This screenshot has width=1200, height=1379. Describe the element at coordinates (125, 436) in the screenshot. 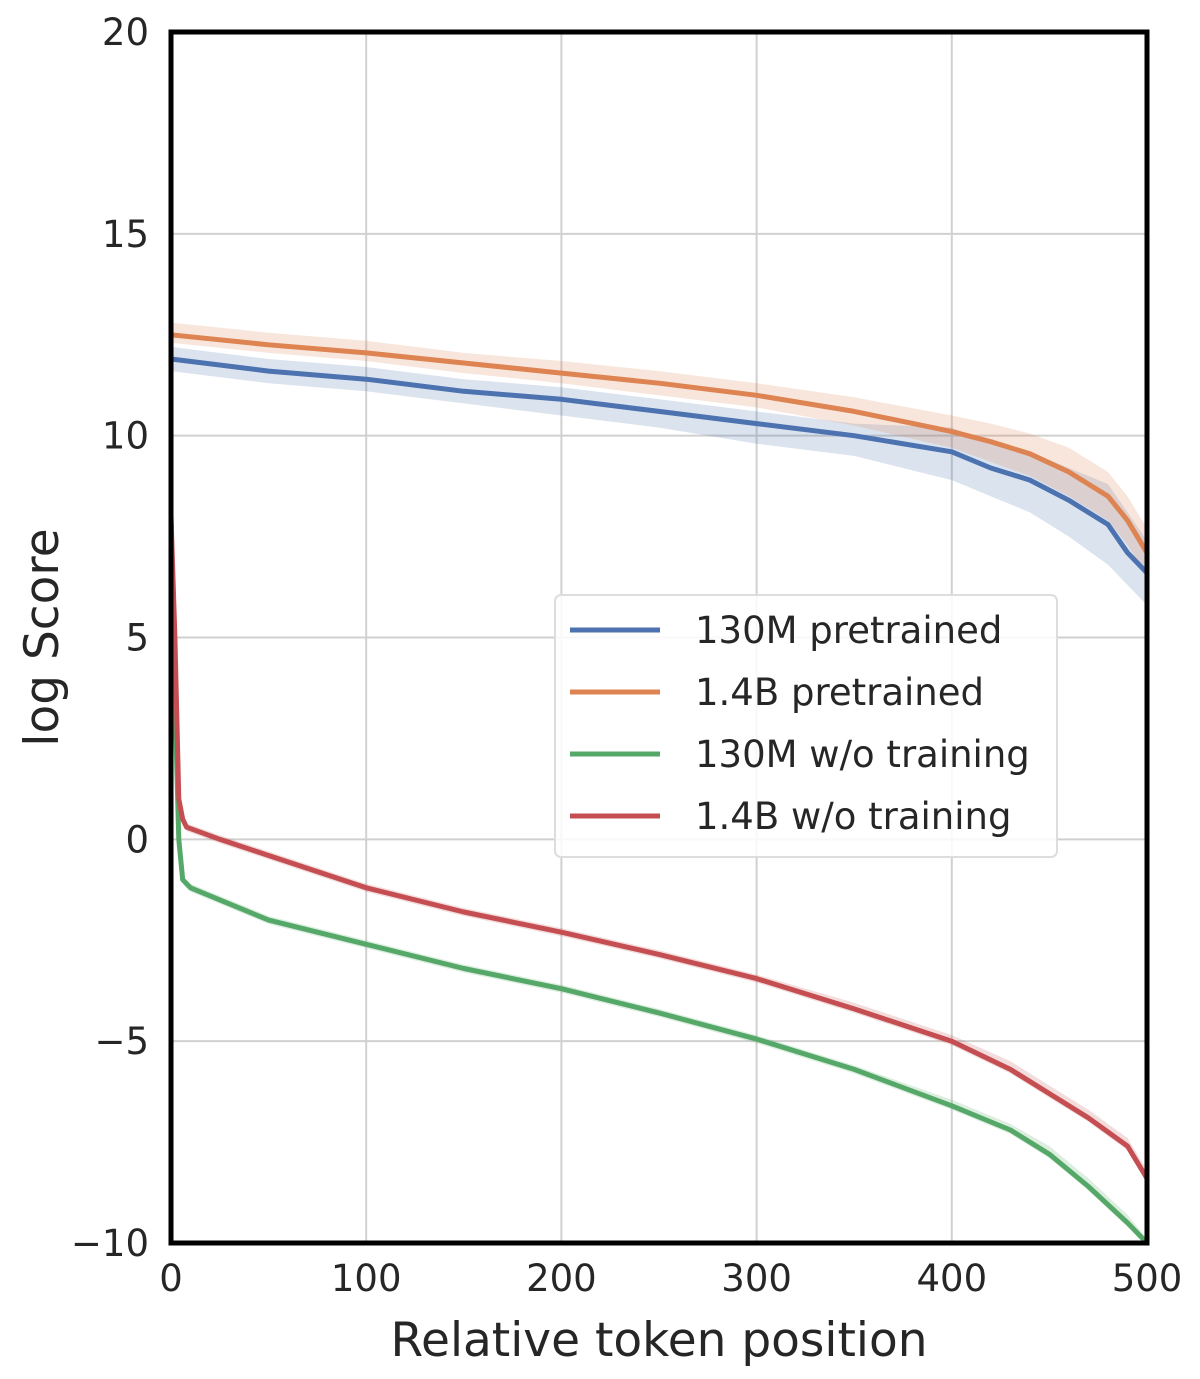

I see `y-tick-label: 10` at that location.